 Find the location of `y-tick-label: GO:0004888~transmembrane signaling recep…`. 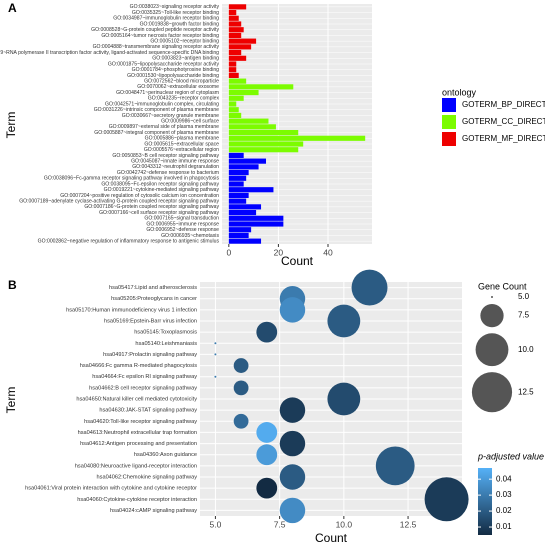

y-tick-label: GO:0004888~transmembrane signaling recep… is located at coordinates (156, 47).